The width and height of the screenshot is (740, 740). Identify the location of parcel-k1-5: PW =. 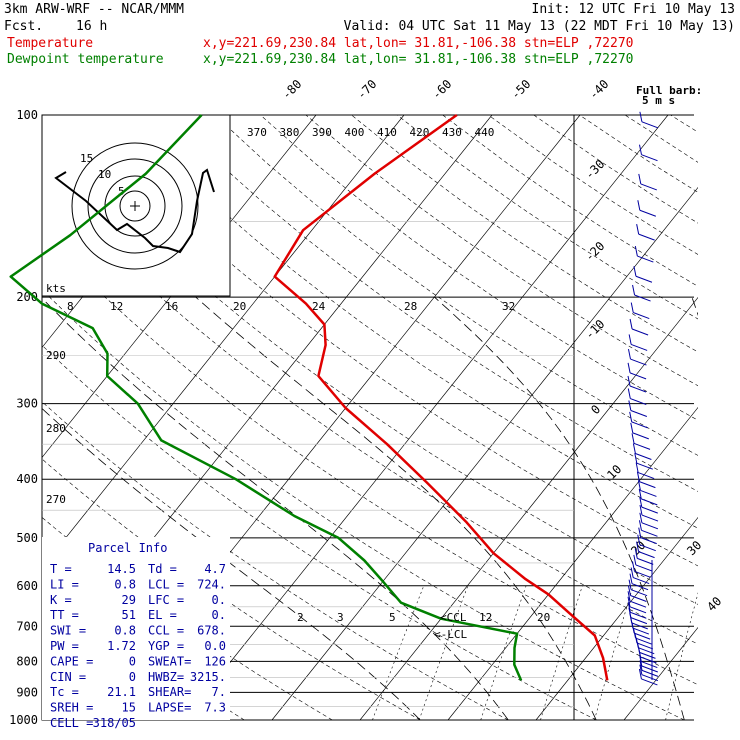
(64, 646).